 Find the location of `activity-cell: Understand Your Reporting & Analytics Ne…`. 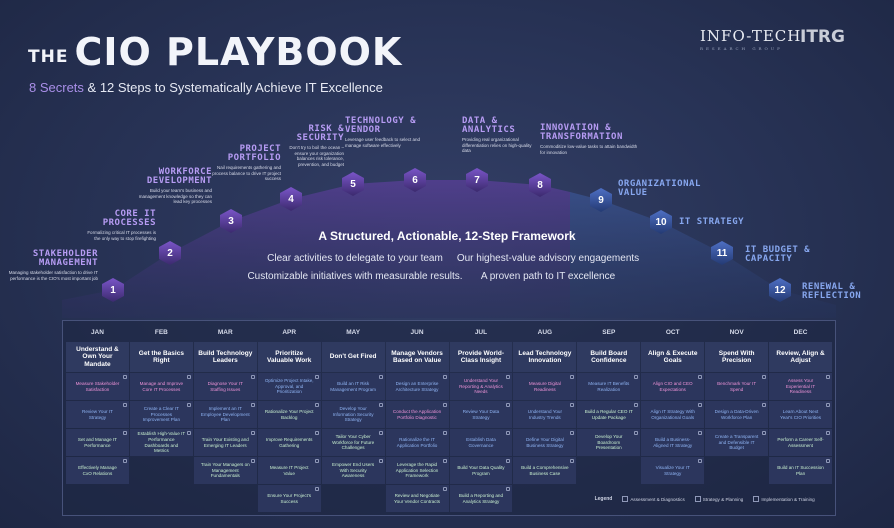

activity-cell: Understand Your Reporting & Analytics Ne… is located at coordinates (481, 386).